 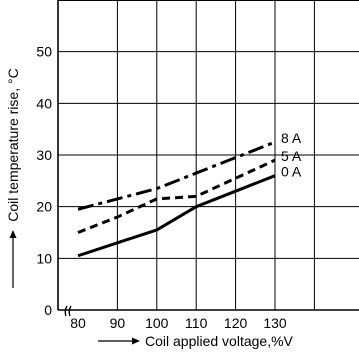 I want to click on y-axis-arrow-head, so click(x=13, y=234).